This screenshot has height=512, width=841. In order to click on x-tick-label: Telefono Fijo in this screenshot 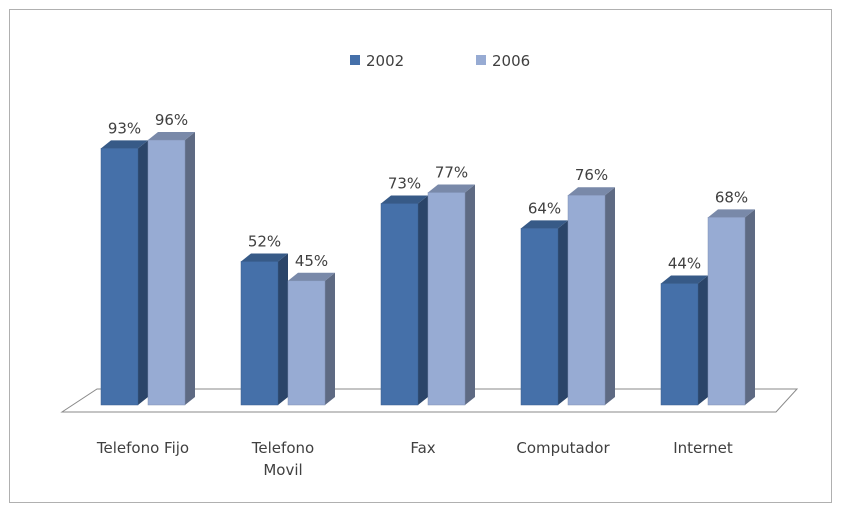, I will do `click(143, 448)`.